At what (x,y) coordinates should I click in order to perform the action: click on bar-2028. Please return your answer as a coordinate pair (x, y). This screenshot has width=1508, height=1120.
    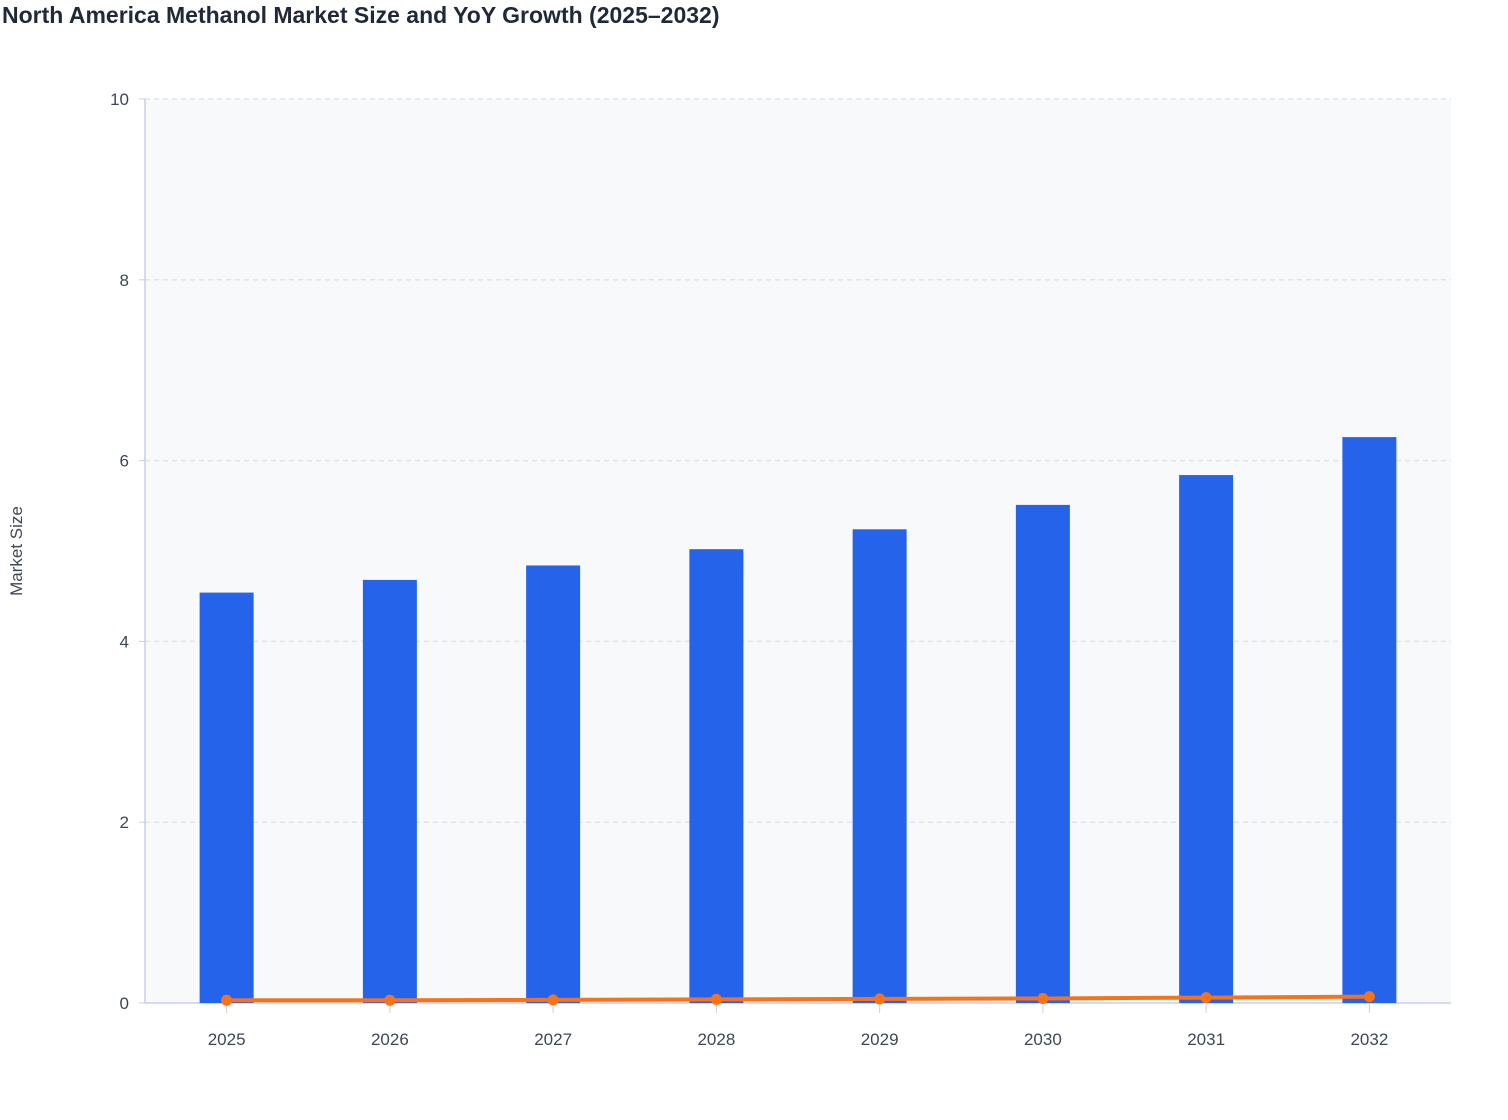
    Looking at the image, I should click on (716, 776).